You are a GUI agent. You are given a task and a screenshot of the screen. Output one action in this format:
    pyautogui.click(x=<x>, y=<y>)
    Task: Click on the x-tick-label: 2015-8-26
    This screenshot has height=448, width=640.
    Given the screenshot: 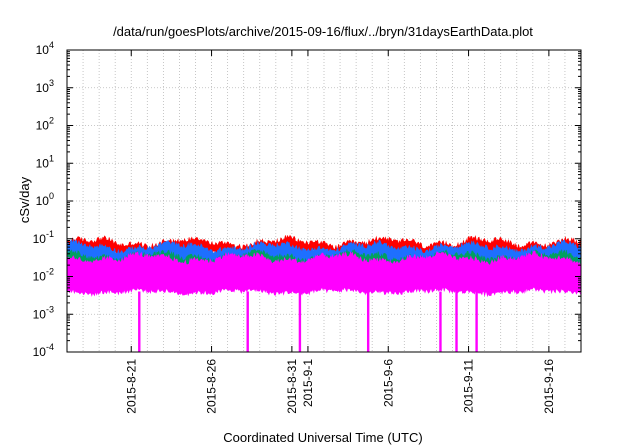 What is the action you would take?
    pyautogui.click(x=212, y=386)
    